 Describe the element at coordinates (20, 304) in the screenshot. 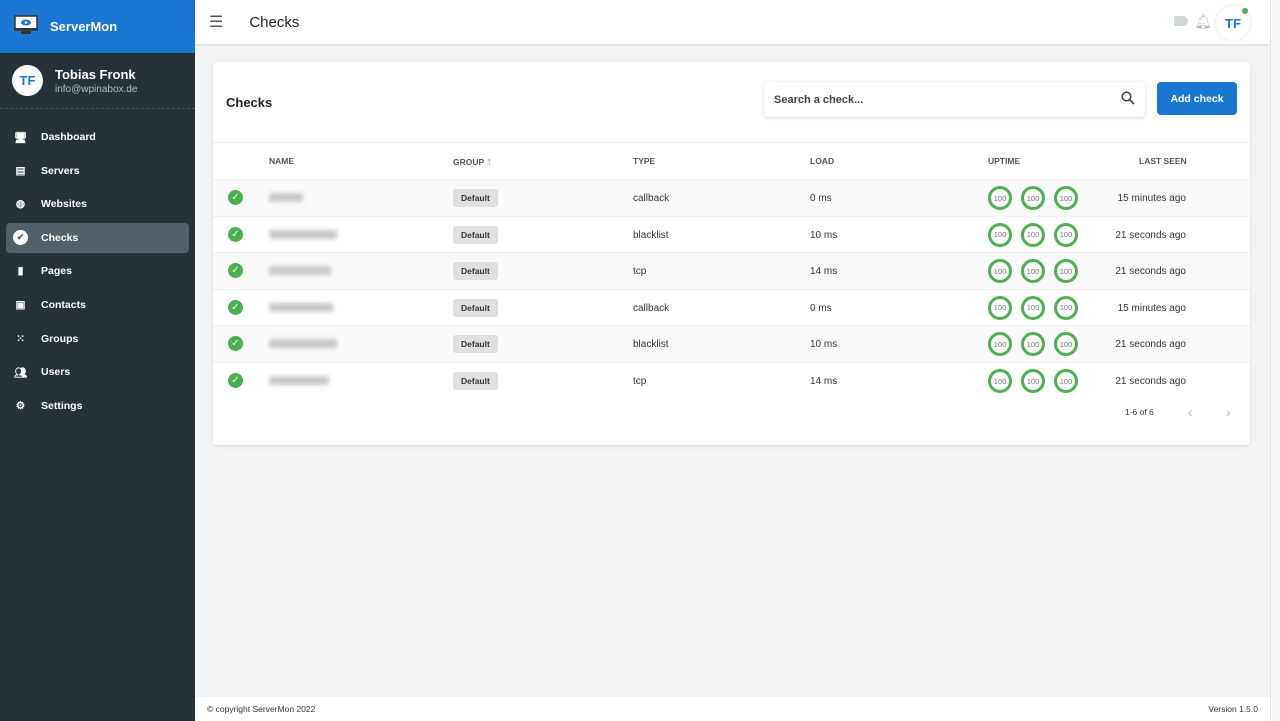

I see `contact-card-icon: ▣` at that location.